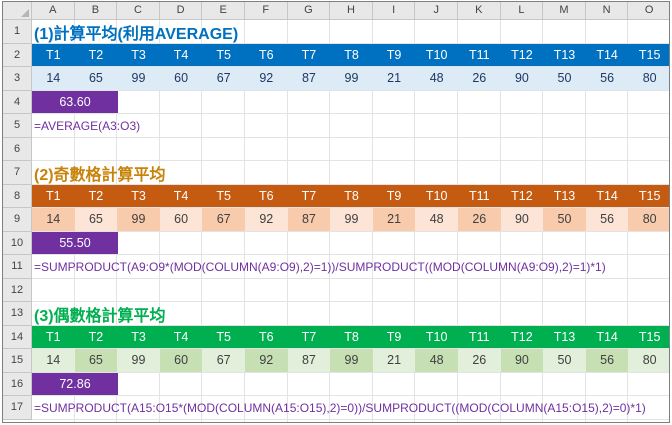 The width and height of the screenshot is (672, 425). Describe the element at coordinates (394, 11) in the screenshot. I see `column-header-i: I` at that location.